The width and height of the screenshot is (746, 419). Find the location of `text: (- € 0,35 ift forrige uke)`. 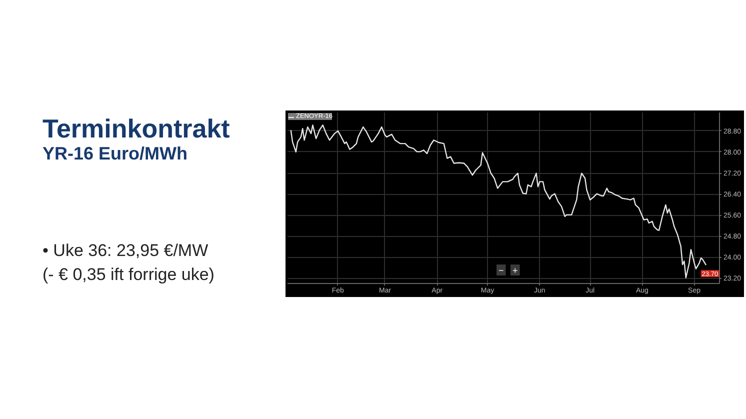

text: (- € 0,35 ift forrige uke) is located at coordinates (128, 274).